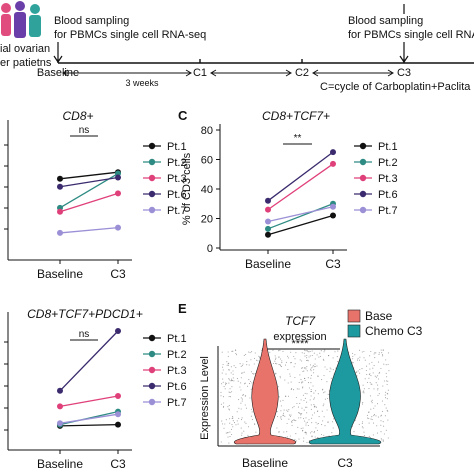 The image size is (474, 474). I want to click on series-line-Pt.3, so click(89, 202).